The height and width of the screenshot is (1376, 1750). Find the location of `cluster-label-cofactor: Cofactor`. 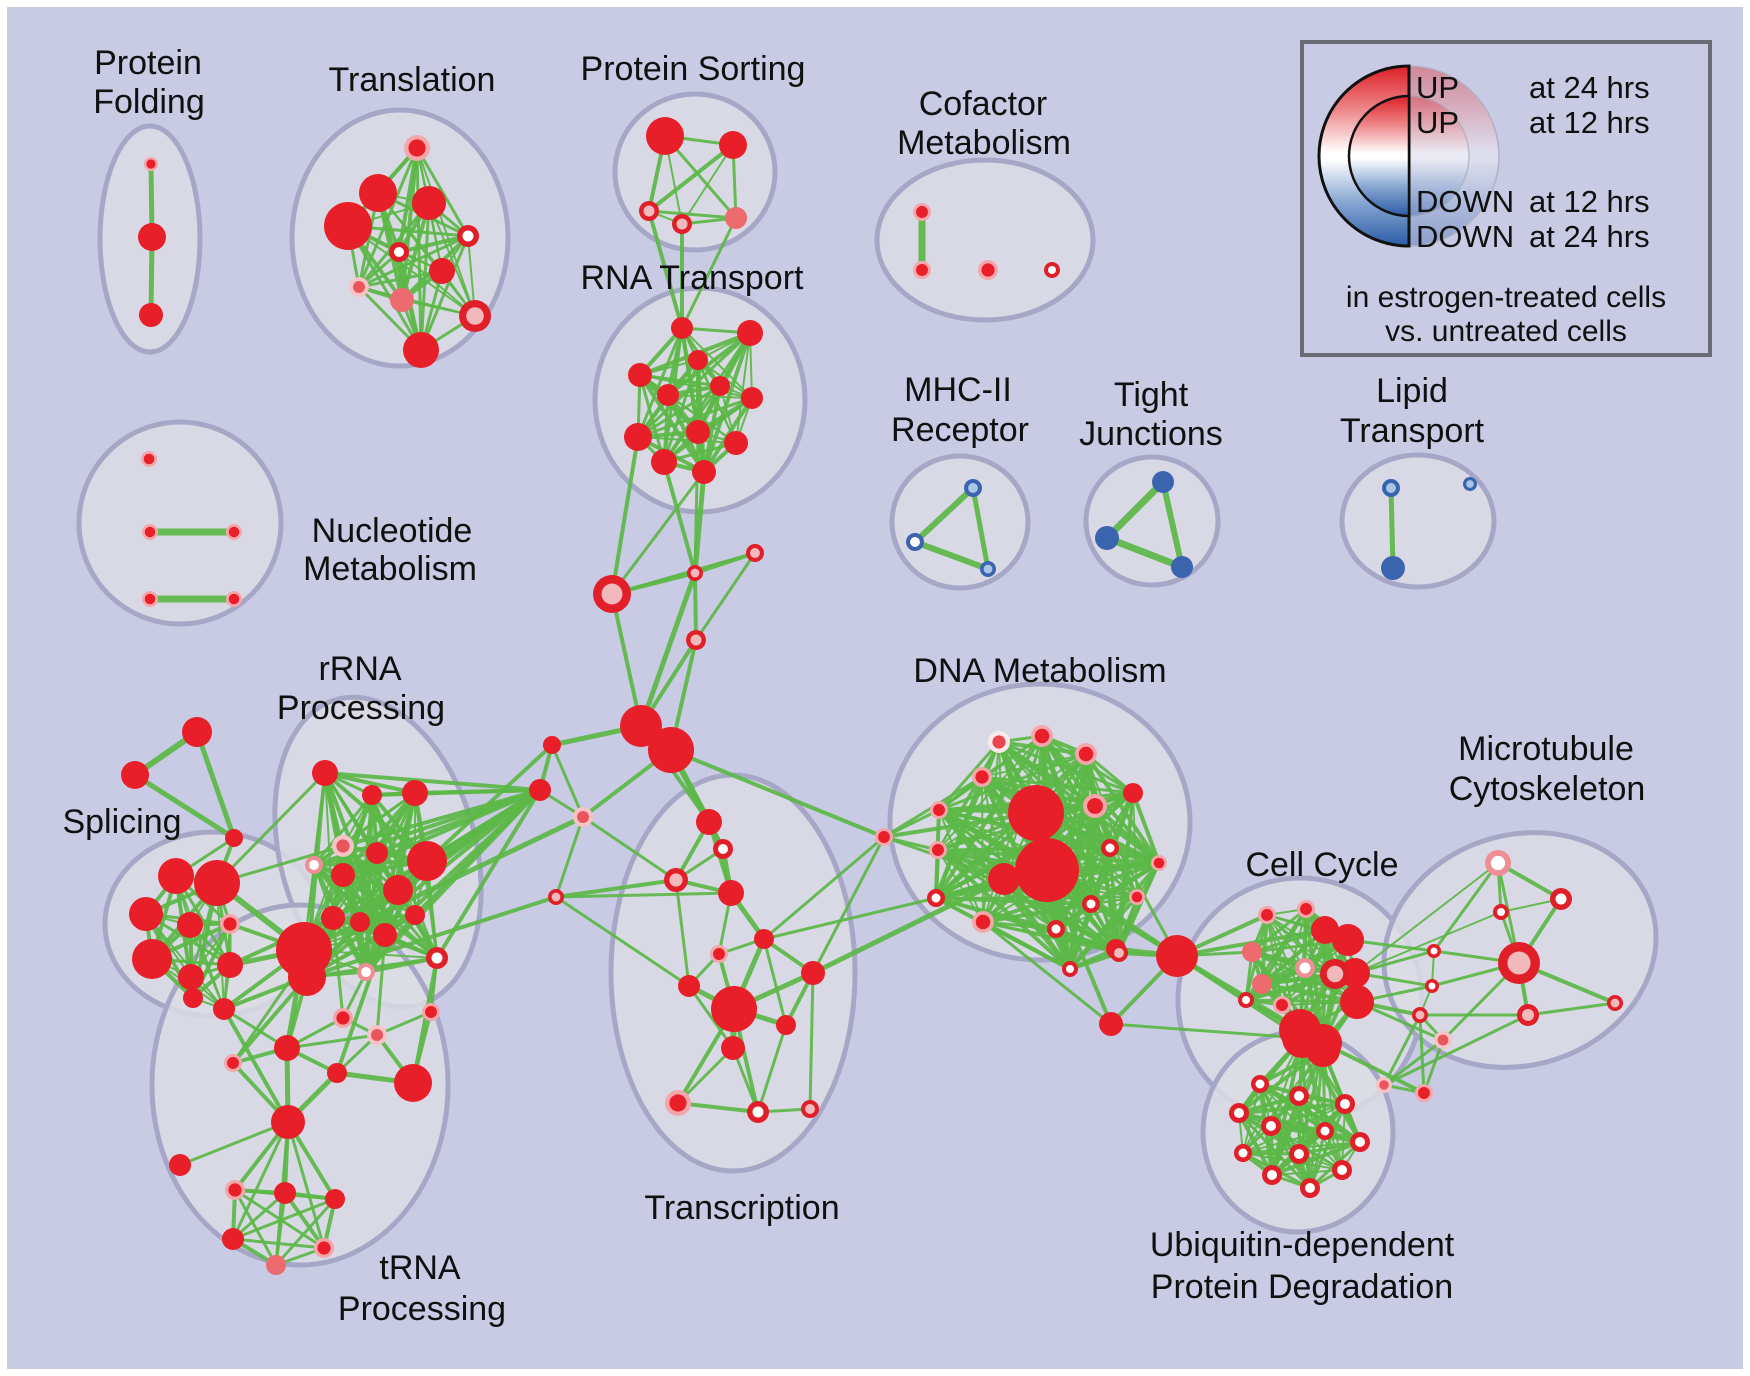

cluster-label-cofactor: Cofactor is located at coordinates (983, 104).